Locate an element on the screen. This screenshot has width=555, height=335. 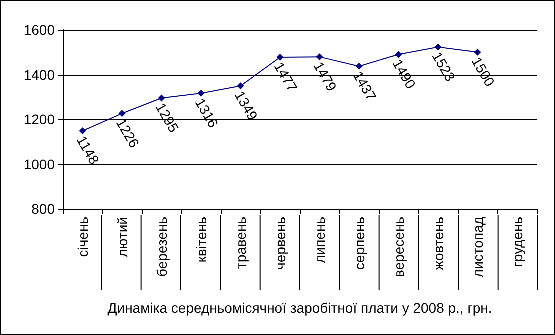
x-tick-label: вересень is located at coordinates (398, 247).